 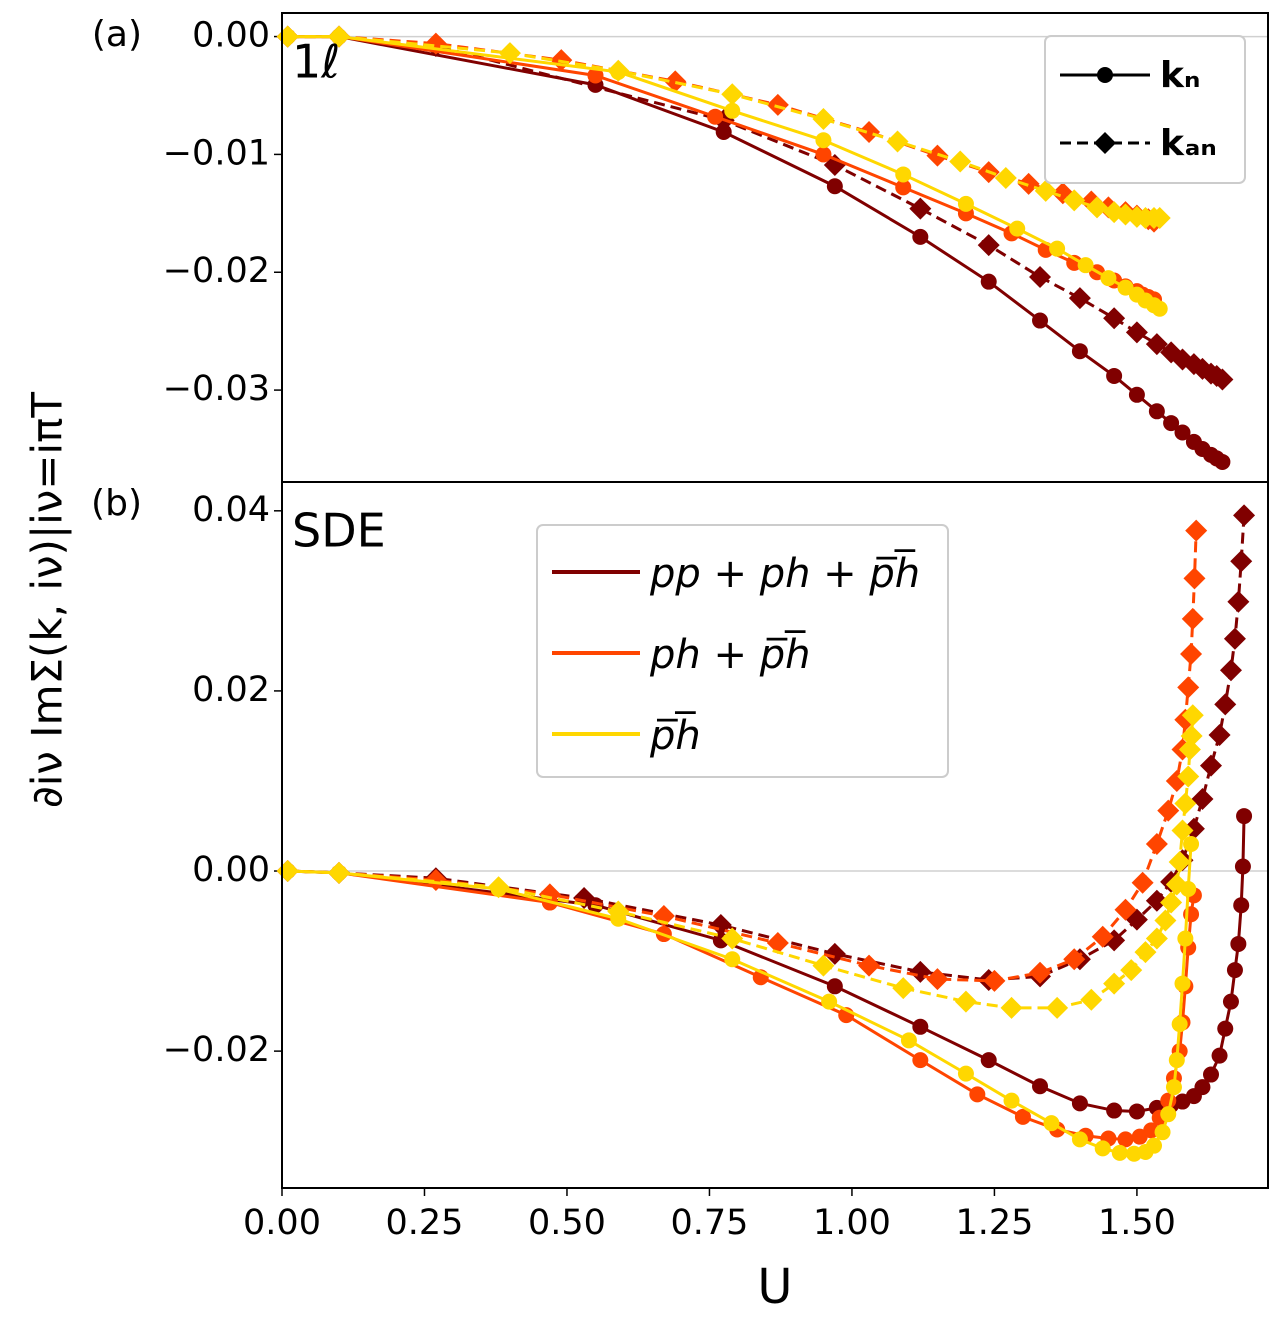 What do you see at coordinates (282, 1223) in the screenshot?
I see `x-tick-label: 0.00` at bounding box center [282, 1223].